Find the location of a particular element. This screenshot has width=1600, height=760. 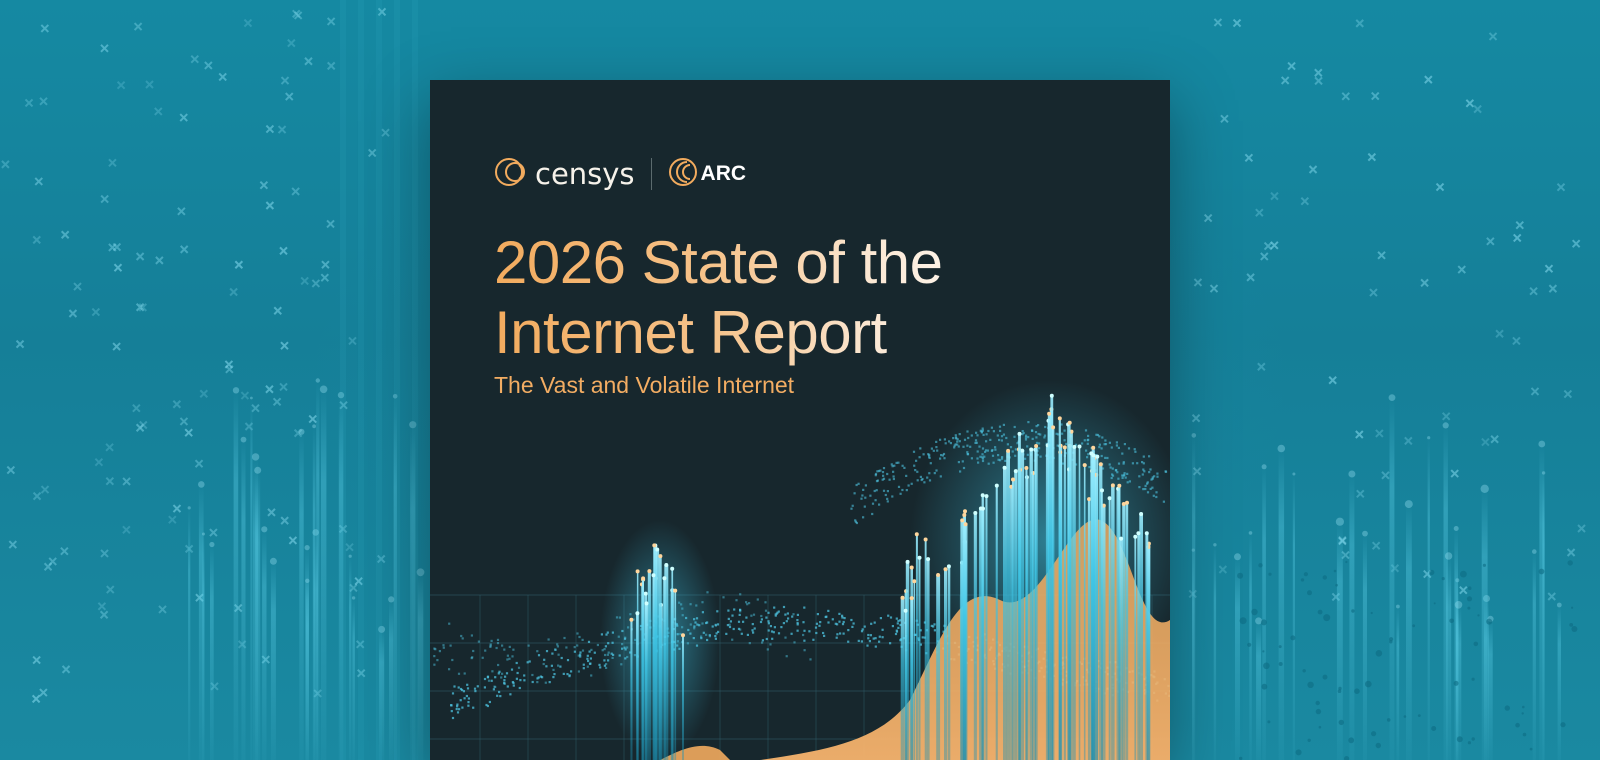

censys-wordmark: censys is located at coordinates (585, 174).